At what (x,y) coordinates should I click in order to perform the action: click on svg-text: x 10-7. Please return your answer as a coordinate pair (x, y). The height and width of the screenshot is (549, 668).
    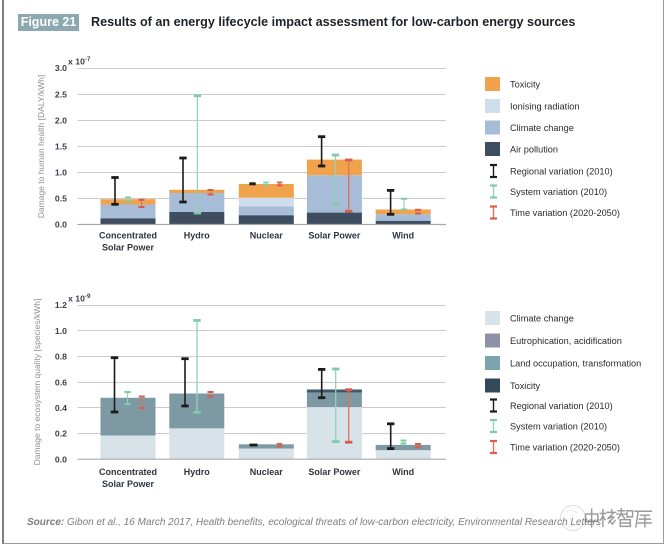
    Looking at the image, I should click on (79, 61).